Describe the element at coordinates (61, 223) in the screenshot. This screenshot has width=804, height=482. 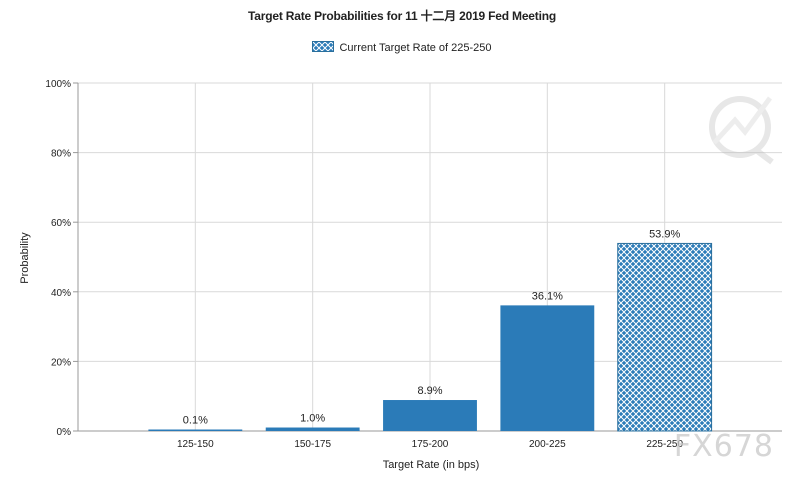
I see `y-tick-label: 60%` at that location.